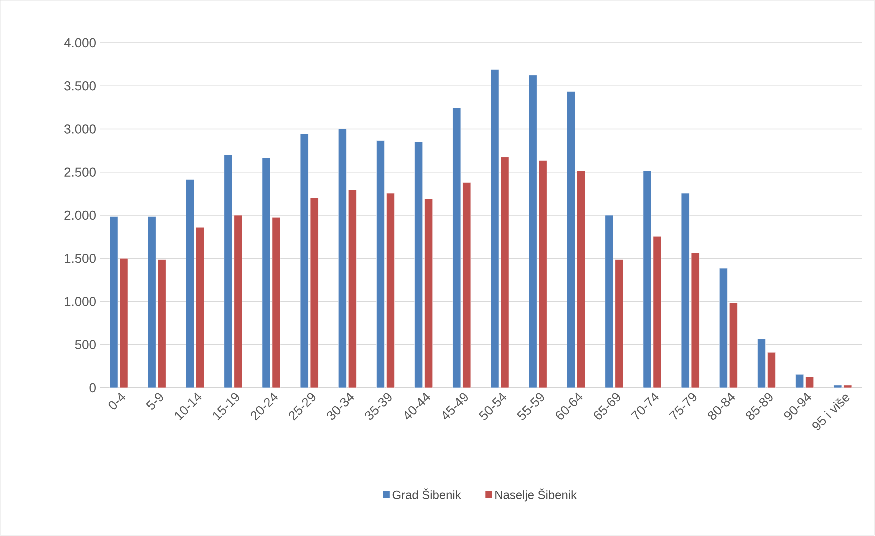  I want to click on y-tick-label: 1.000, so click(80, 301).